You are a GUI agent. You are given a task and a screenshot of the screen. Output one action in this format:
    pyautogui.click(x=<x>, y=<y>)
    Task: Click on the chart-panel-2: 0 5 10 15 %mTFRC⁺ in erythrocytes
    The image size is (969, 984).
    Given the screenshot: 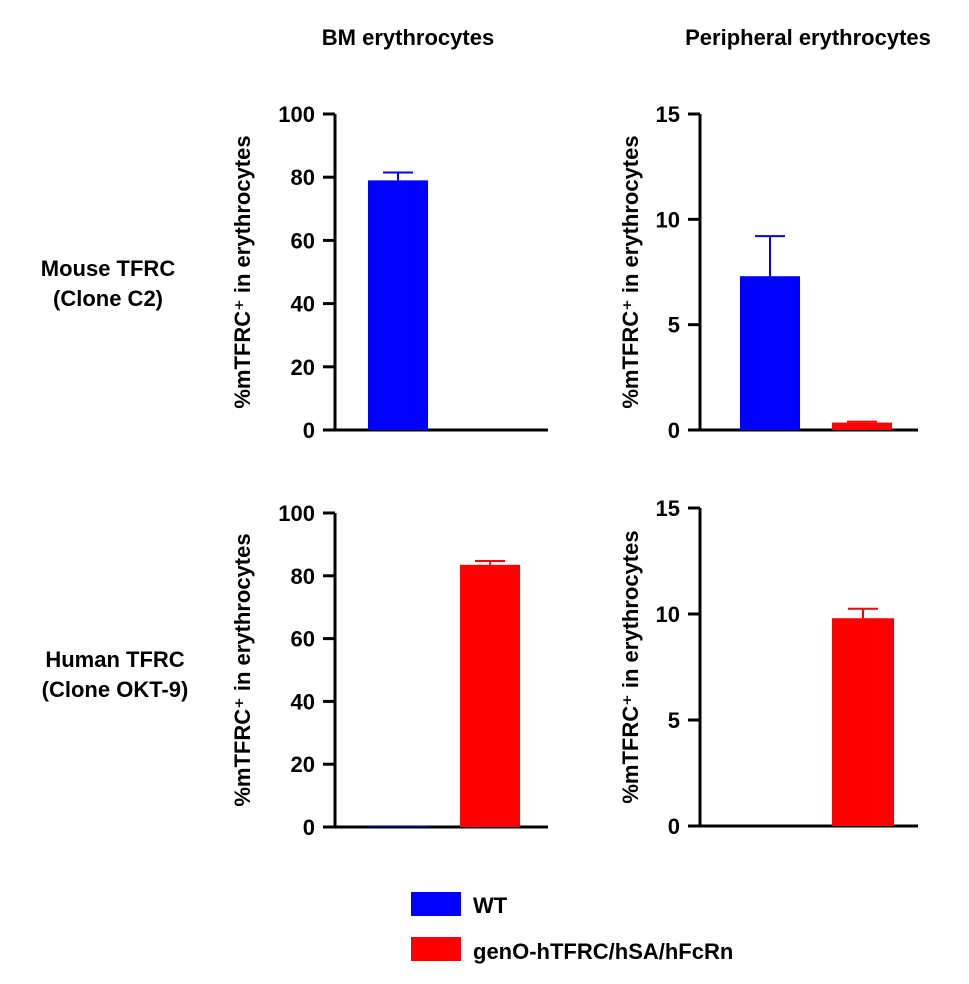 What is the action you would take?
    pyautogui.click(x=768, y=272)
    